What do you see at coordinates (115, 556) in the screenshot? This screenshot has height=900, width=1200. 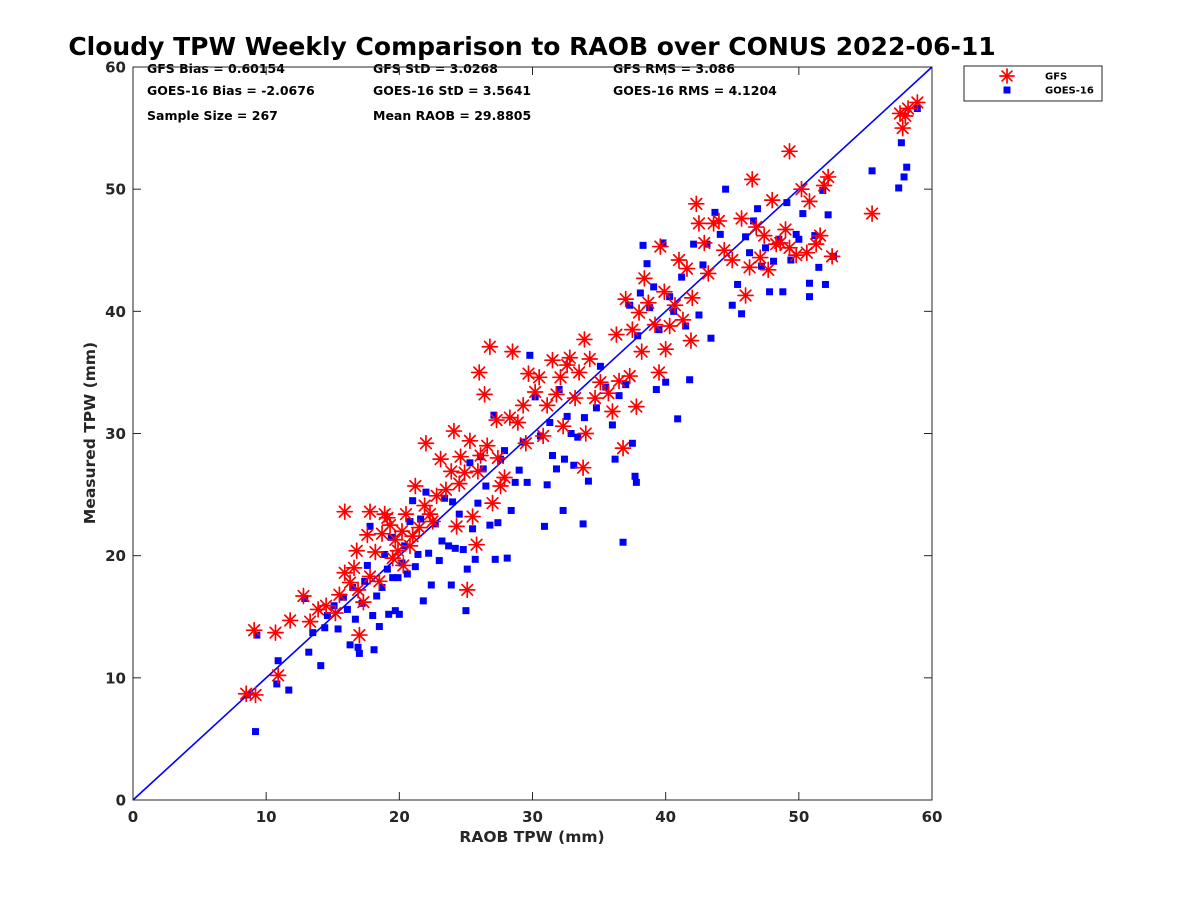 I see `y-tick-label: 20` at bounding box center [115, 556].